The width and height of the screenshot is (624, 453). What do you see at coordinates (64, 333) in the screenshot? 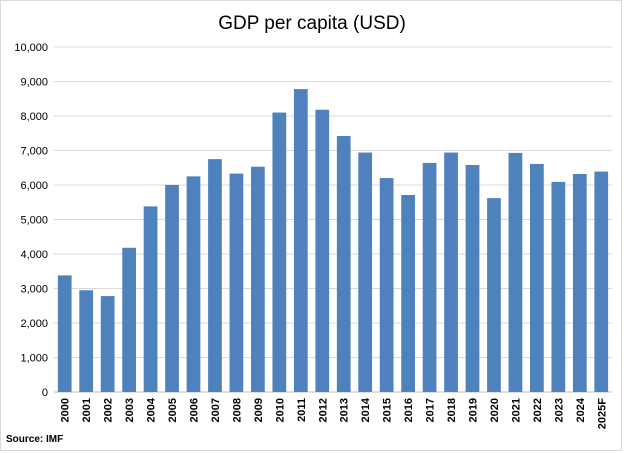
I see `bar-2000` at bounding box center [64, 333].